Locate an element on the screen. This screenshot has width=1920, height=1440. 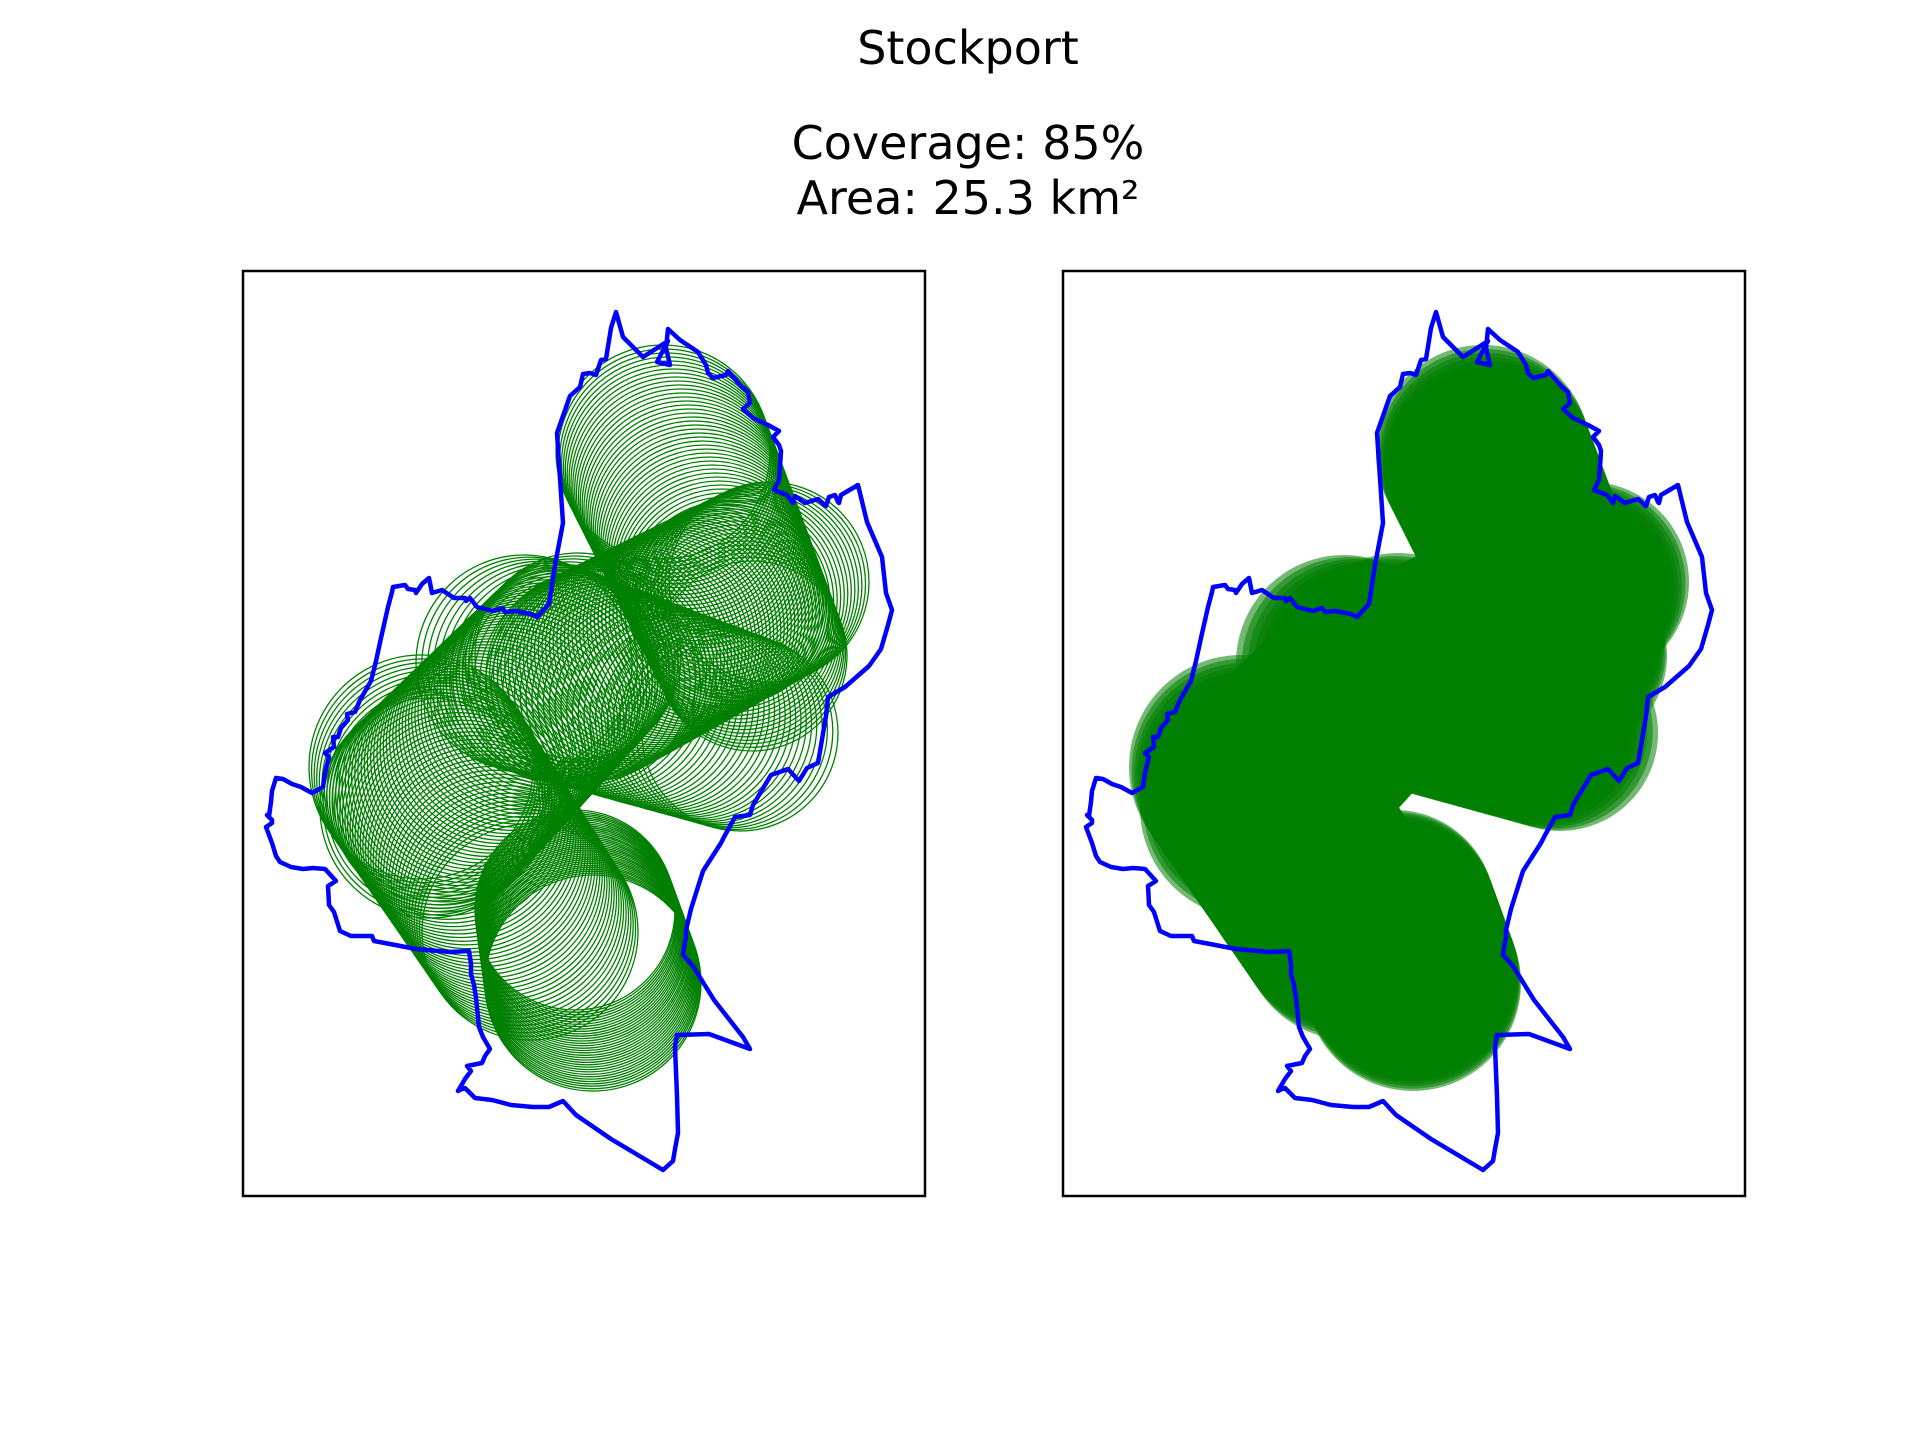
area-text: Area: 25.3 km² is located at coordinates (968, 198).